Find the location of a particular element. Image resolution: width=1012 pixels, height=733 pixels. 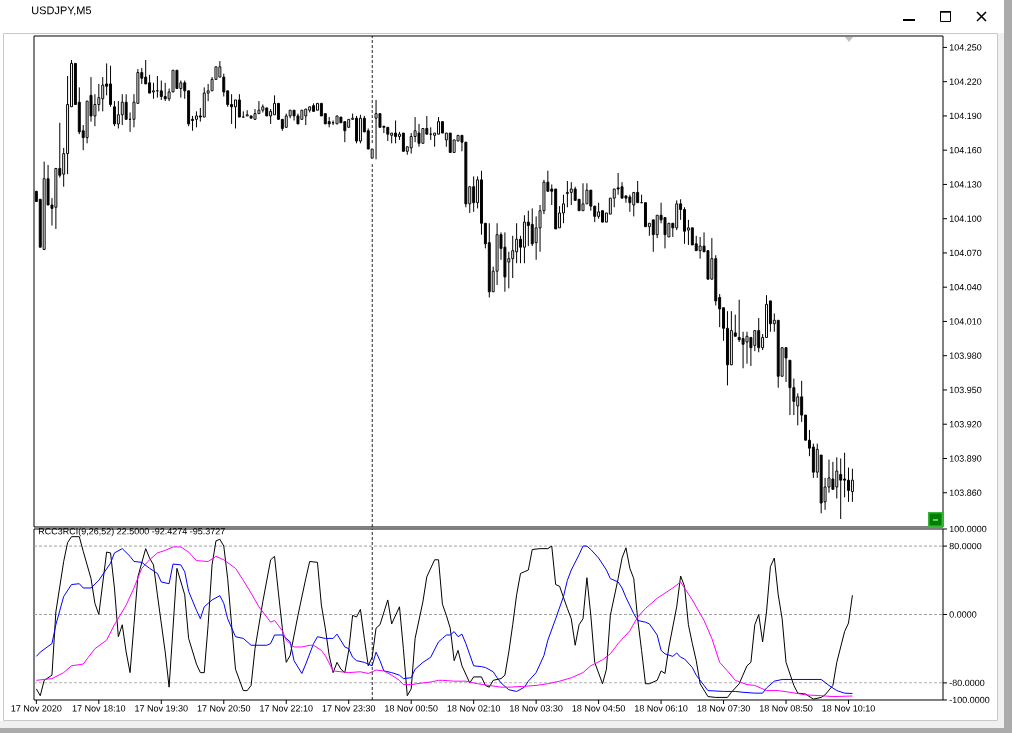

y-tick-label: 104.010 is located at coordinates (965, 321).